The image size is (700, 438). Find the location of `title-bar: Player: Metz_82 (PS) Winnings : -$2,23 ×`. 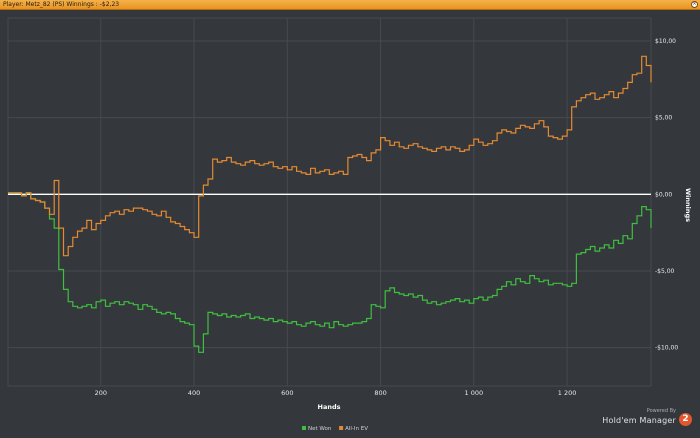

title-bar: Player: Metz_82 (PS) Winnings : -$2,23 × is located at coordinates (350, 5).